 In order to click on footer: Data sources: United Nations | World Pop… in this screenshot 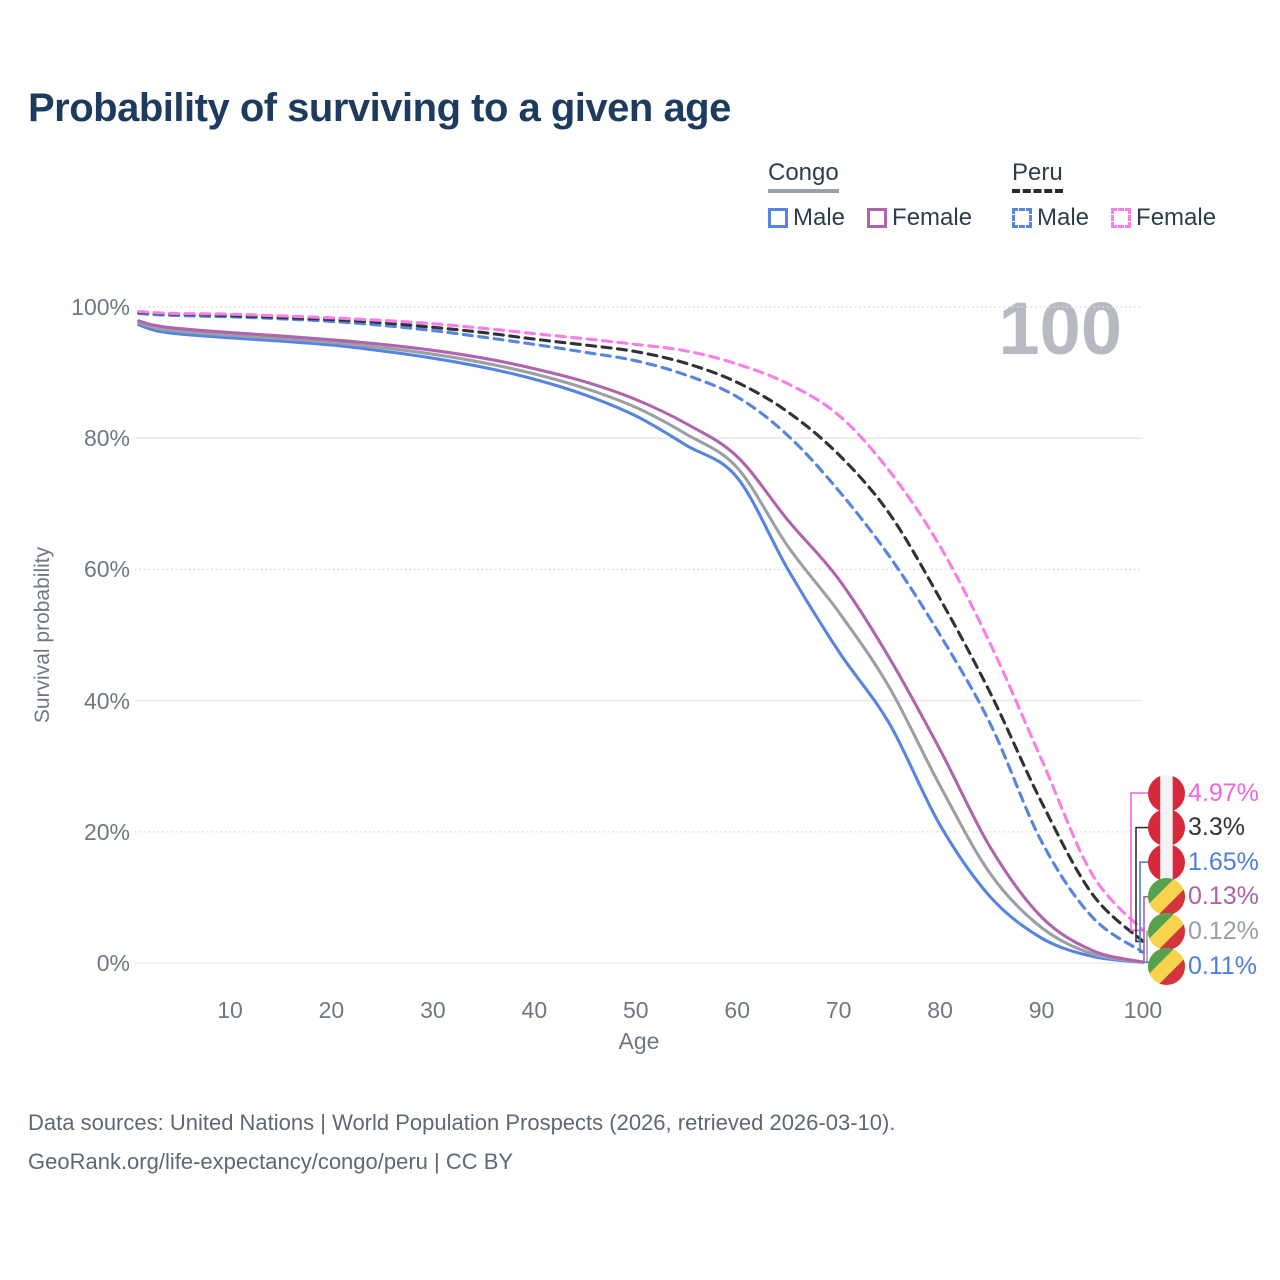, I will do `click(461, 1142)`.